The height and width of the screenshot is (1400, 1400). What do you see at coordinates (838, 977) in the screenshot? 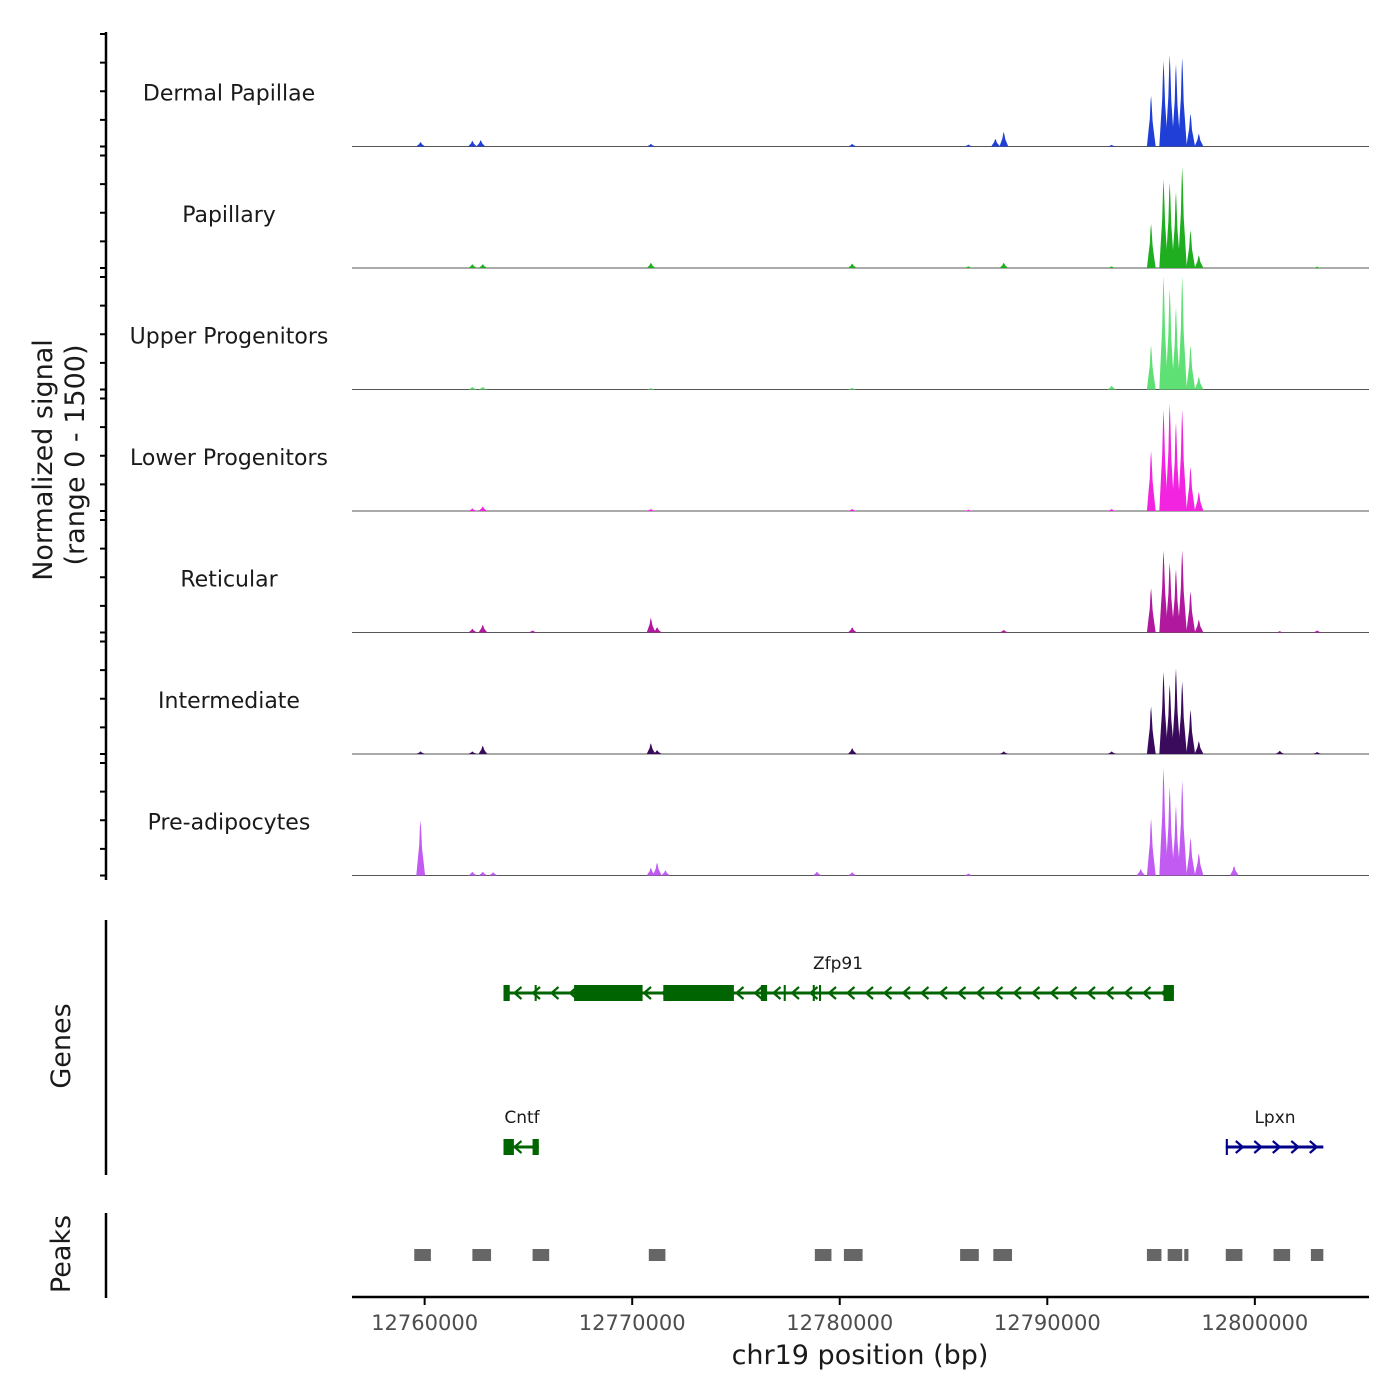
I see `gene-zfp91: Zfp91` at bounding box center [838, 977].